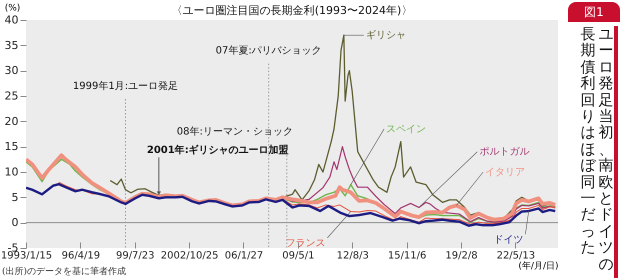  What do you see at coordinates (386, 35) in the screenshot?
I see `text: ギリシャ` at bounding box center [386, 35].